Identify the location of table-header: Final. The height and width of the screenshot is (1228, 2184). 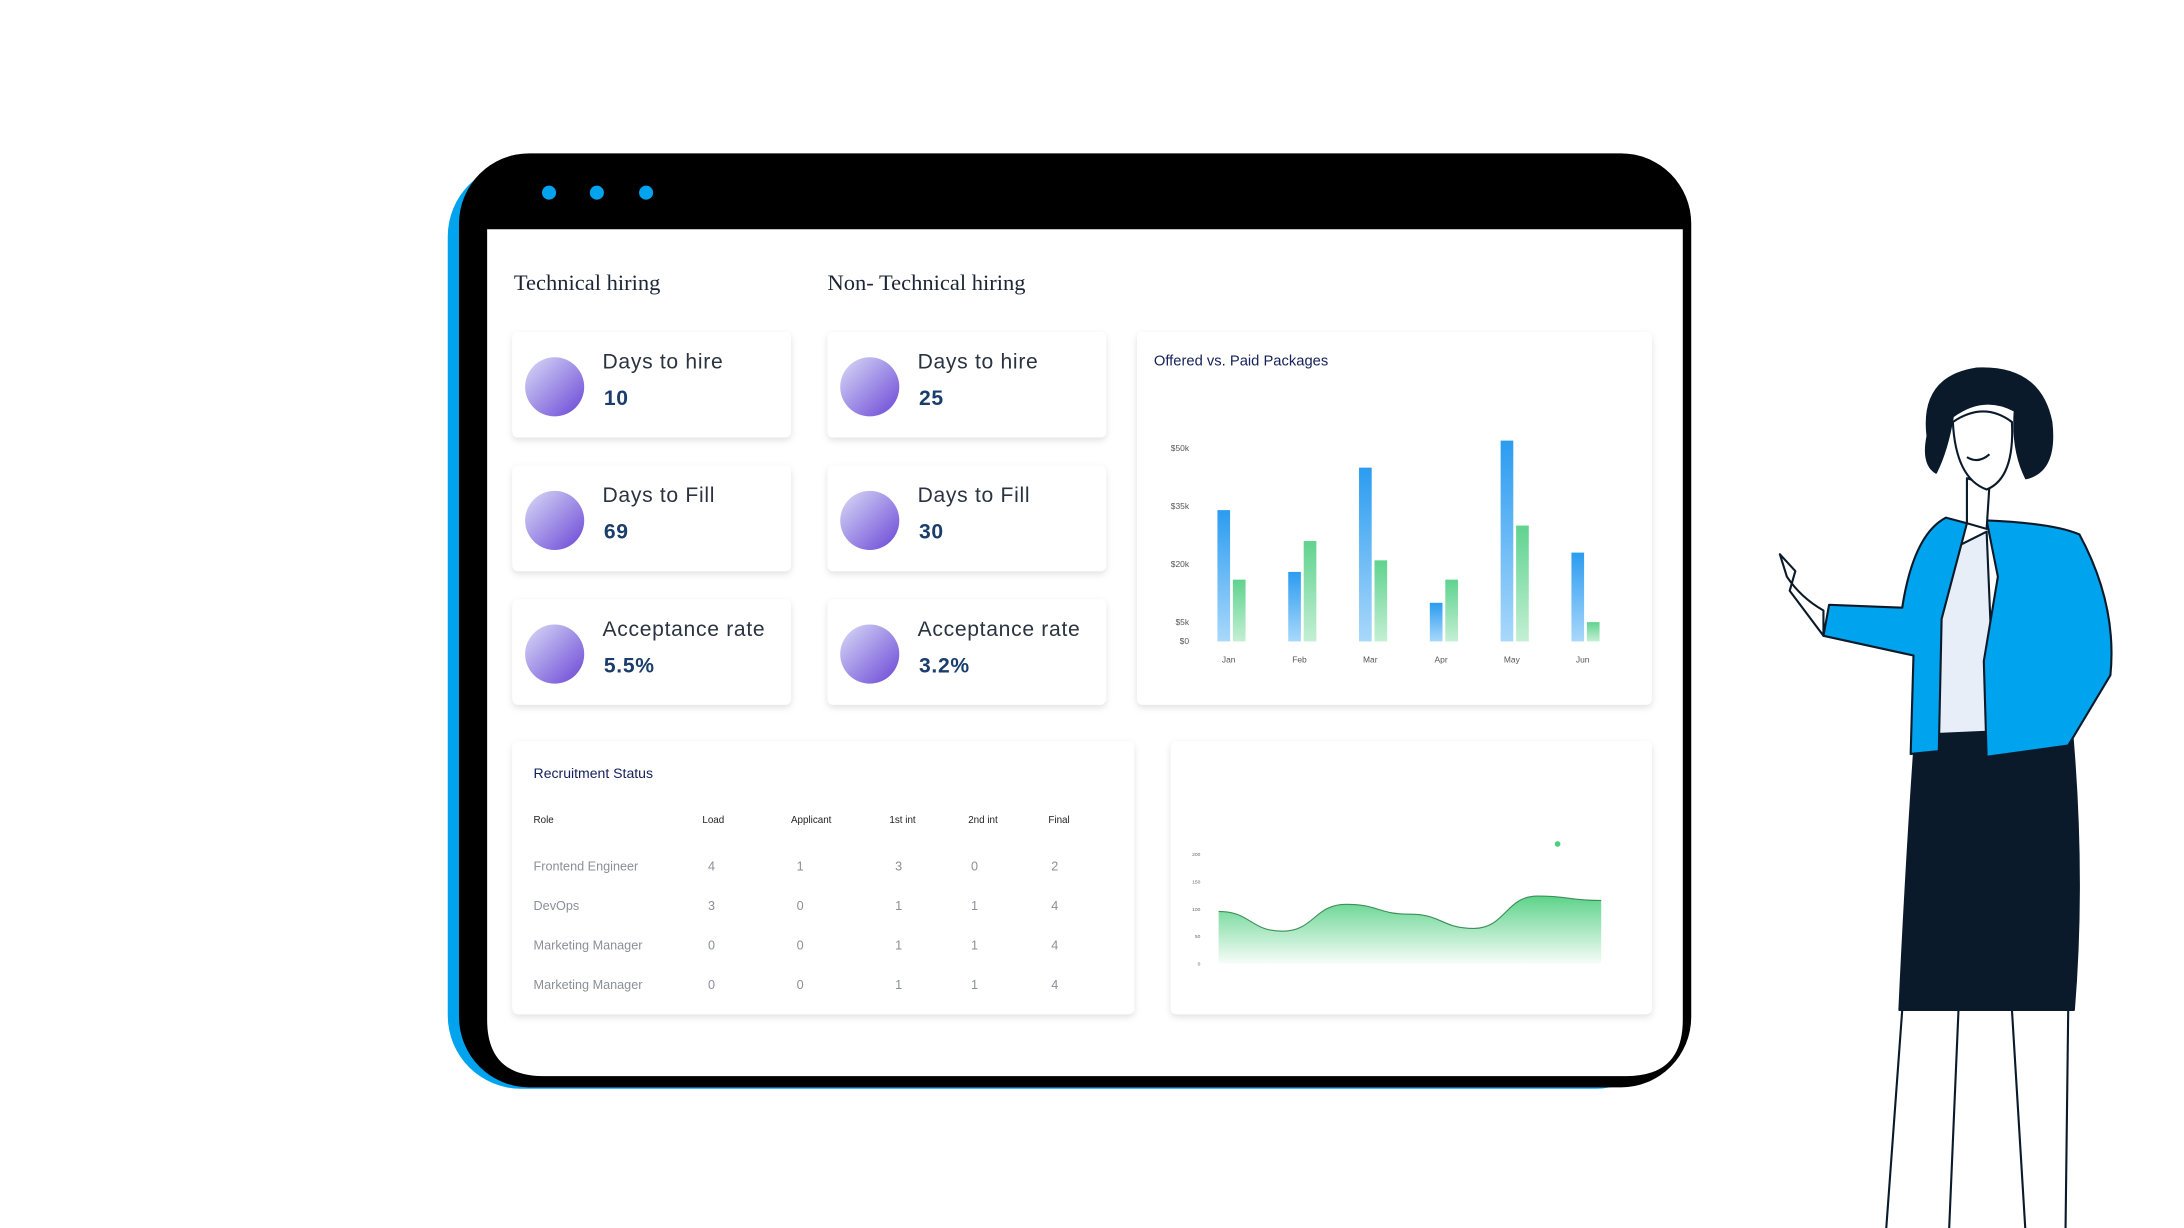
(1058, 820).